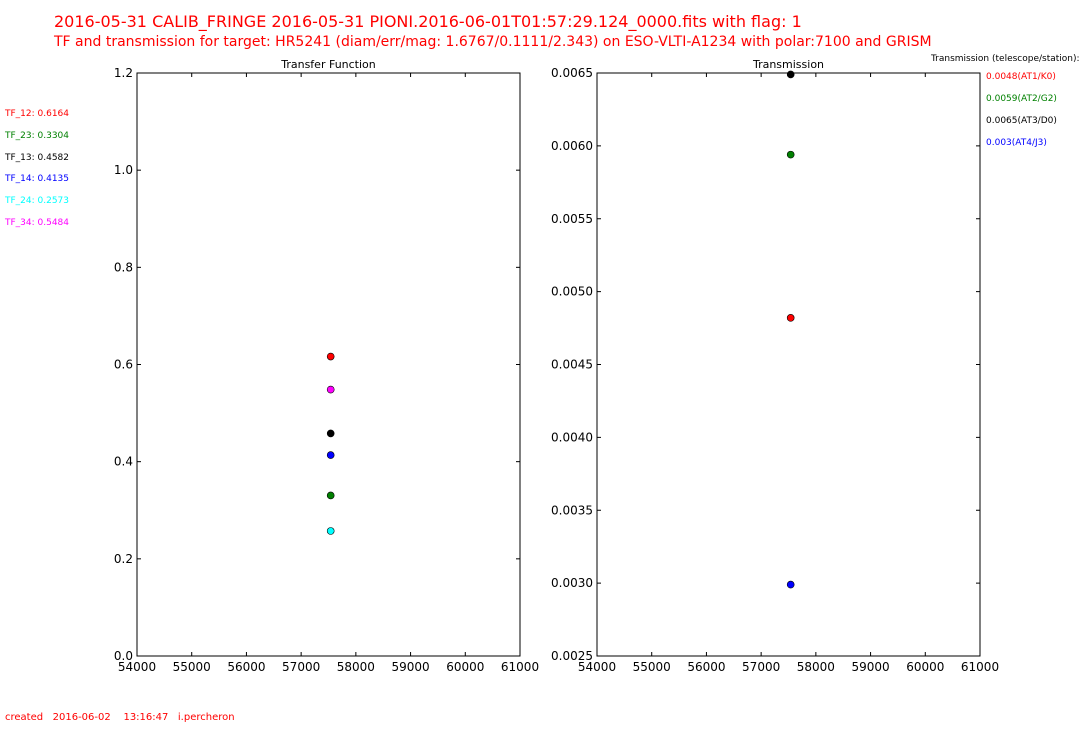 Image resolution: width=1089 pixels, height=729 pixels. Describe the element at coordinates (572, 510) in the screenshot. I see `y-tick-label: 0.0035` at that location.